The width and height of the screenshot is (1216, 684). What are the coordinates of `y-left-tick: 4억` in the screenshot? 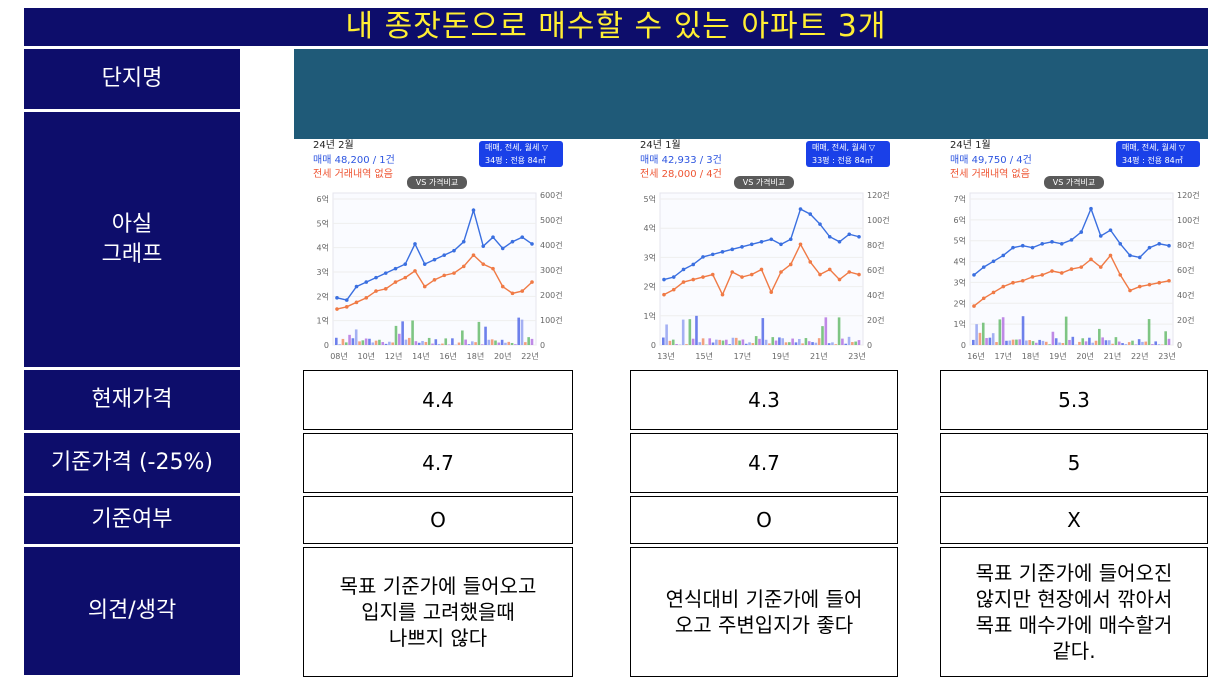 It's located at (960, 262).